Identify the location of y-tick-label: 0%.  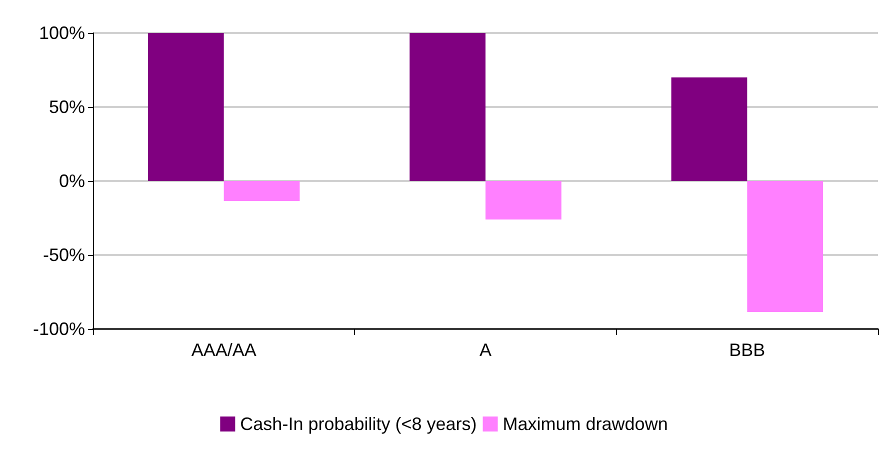
(71, 181).